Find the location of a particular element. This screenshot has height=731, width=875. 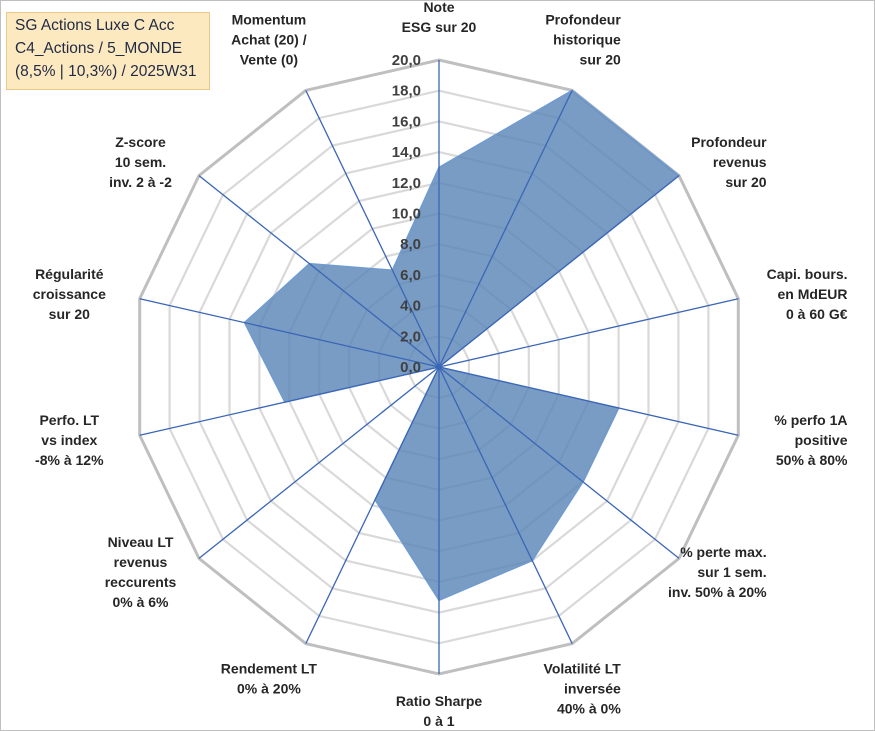

radial-tick-label: 12,0 is located at coordinates (406, 183).